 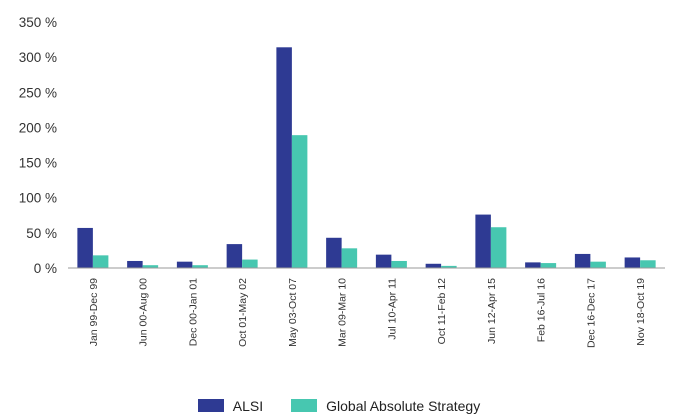 I want to click on x-tick-label: Mar 09-Mar 10, so click(x=343, y=312).